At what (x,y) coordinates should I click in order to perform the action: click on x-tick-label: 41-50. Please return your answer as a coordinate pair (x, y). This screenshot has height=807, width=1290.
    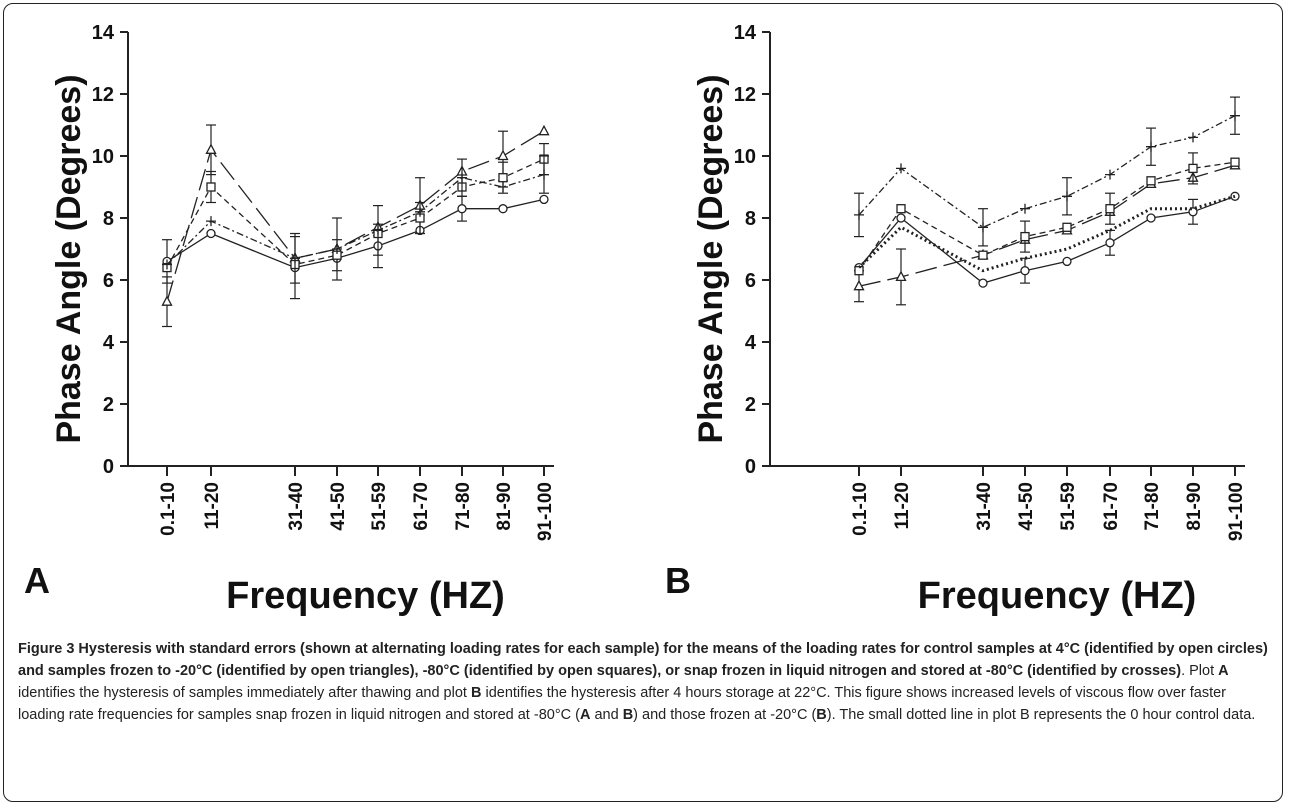
    Looking at the image, I should click on (1026, 506).